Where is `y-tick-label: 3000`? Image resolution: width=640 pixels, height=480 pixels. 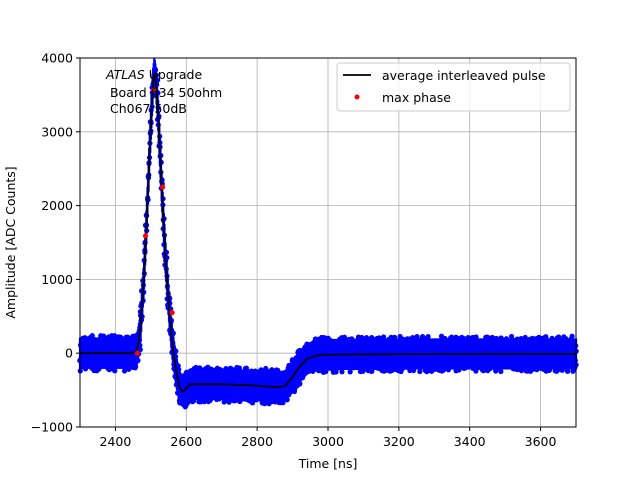
y-tick-label: 3000 is located at coordinates (57, 131).